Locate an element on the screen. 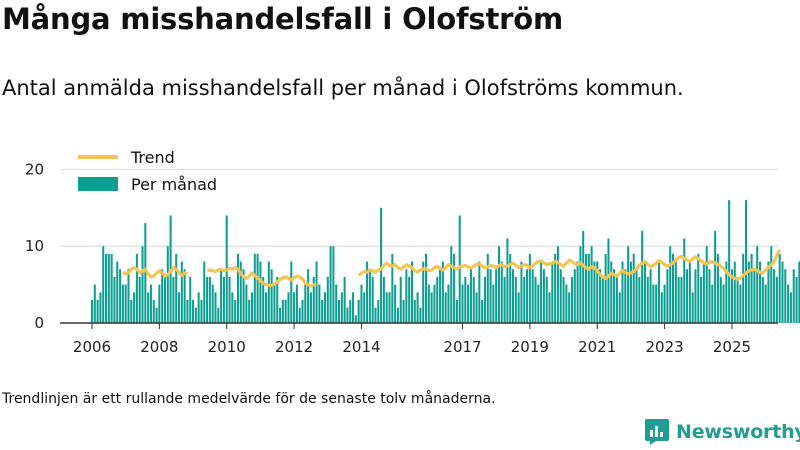  legend-per-month-swatch is located at coordinates (98, 184).